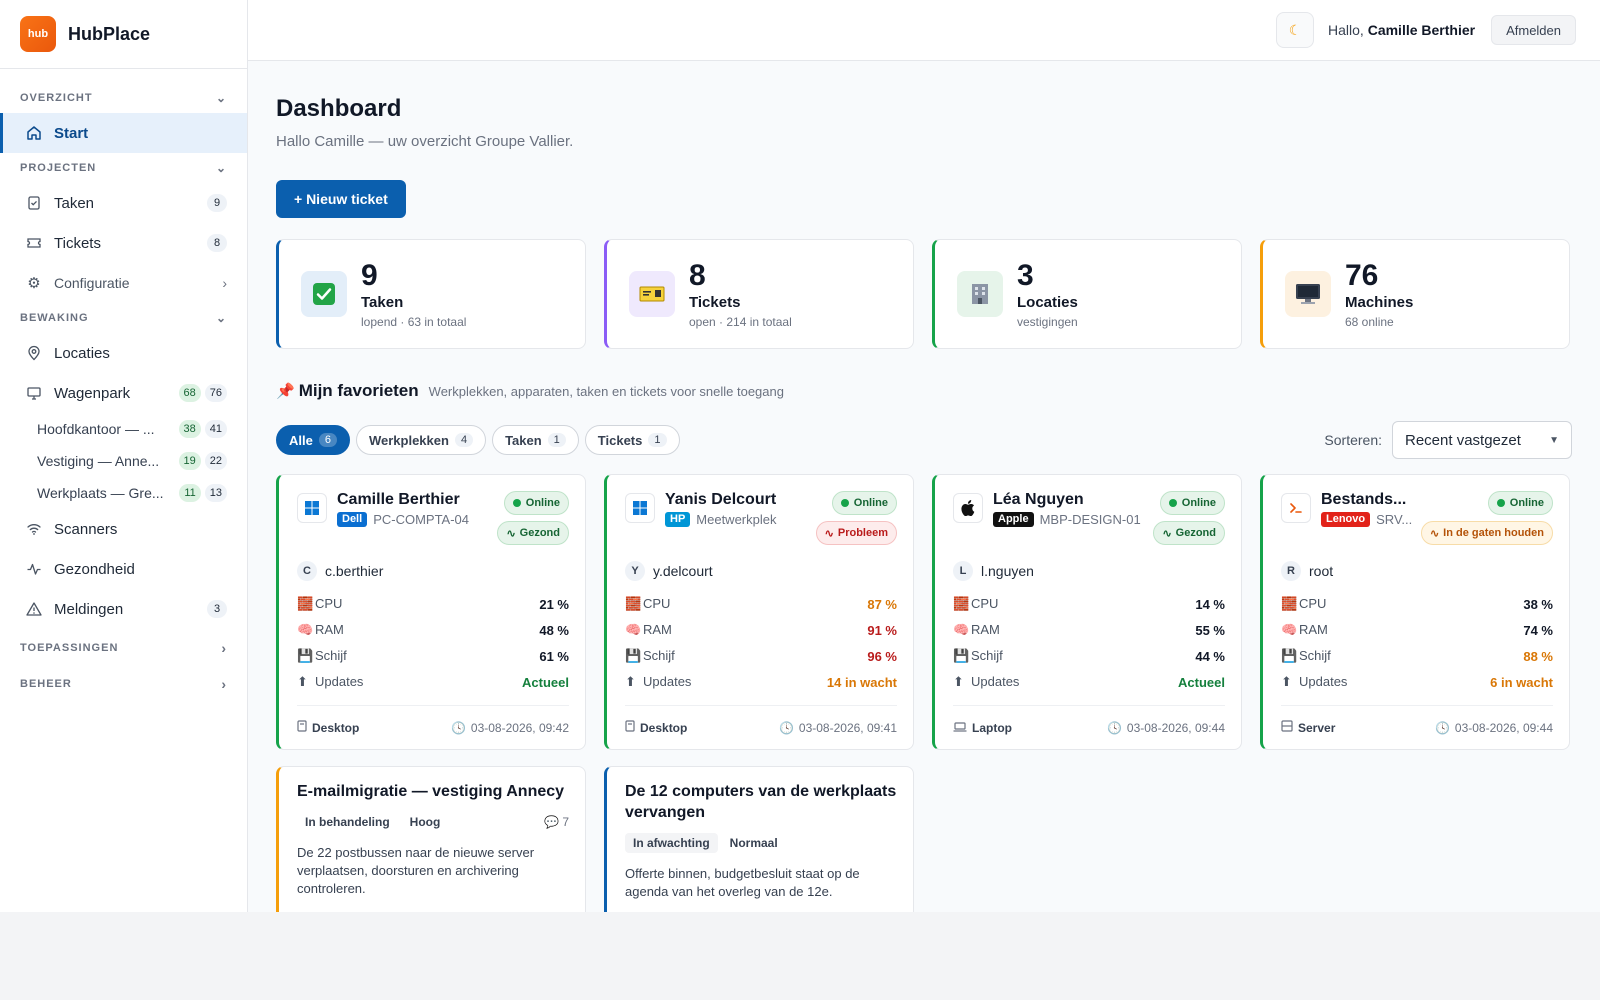 The height and width of the screenshot is (1000, 1600). What do you see at coordinates (464, 440) in the screenshot?
I see `chip-count: 4` at bounding box center [464, 440].